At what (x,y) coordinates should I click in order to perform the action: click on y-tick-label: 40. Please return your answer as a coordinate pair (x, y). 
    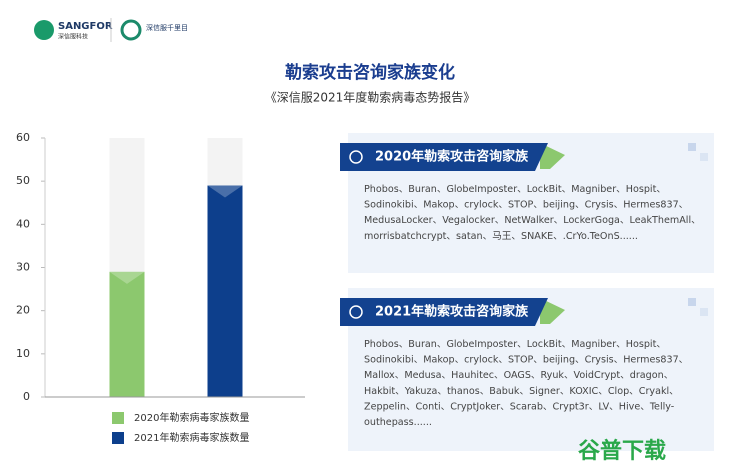
    Looking at the image, I should click on (23, 223).